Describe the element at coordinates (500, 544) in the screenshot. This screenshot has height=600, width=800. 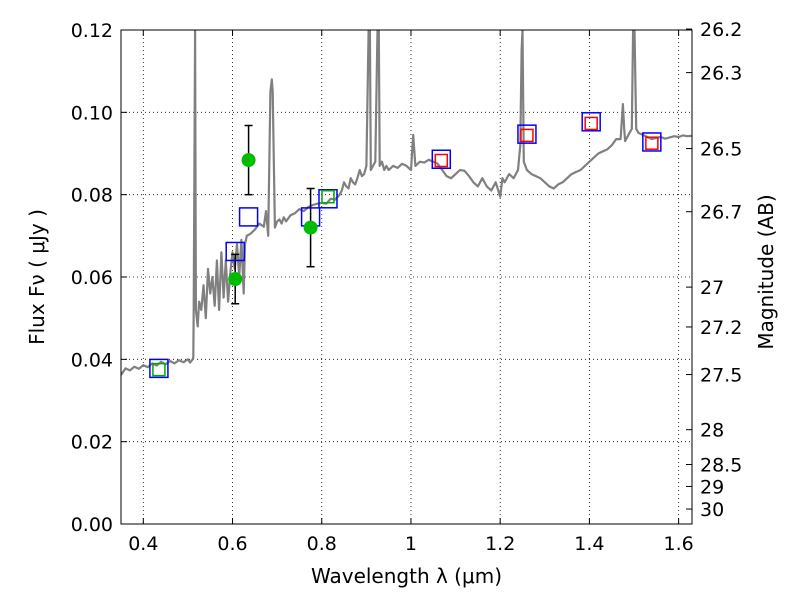
I see `x-tick-label: 1.2` at that location.